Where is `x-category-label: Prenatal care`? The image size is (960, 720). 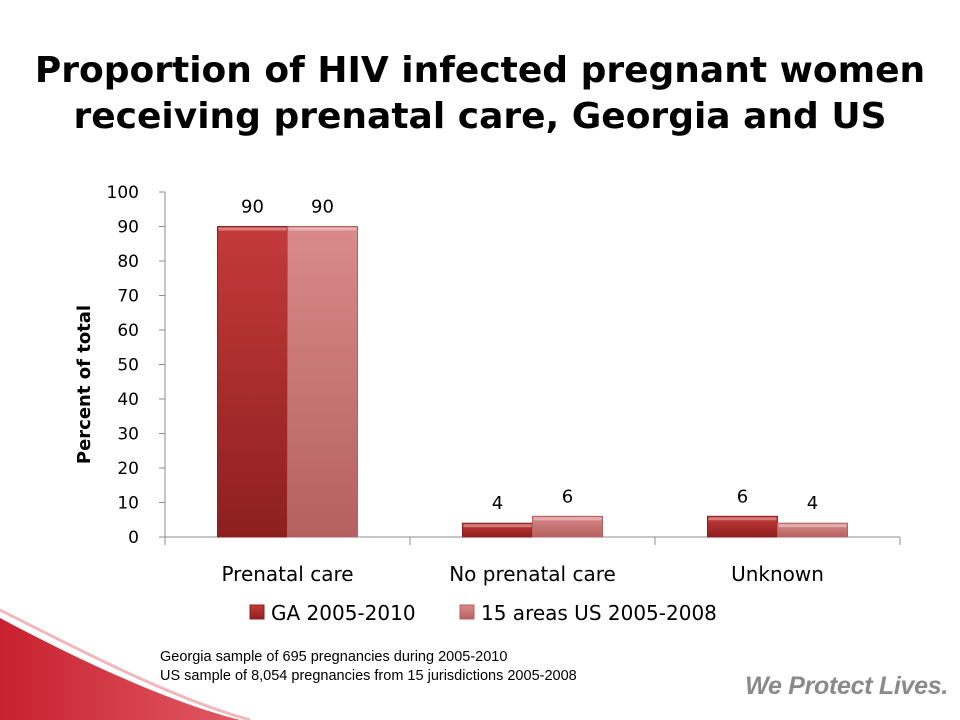 x-category-label: Prenatal care is located at coordinates (287, 574).